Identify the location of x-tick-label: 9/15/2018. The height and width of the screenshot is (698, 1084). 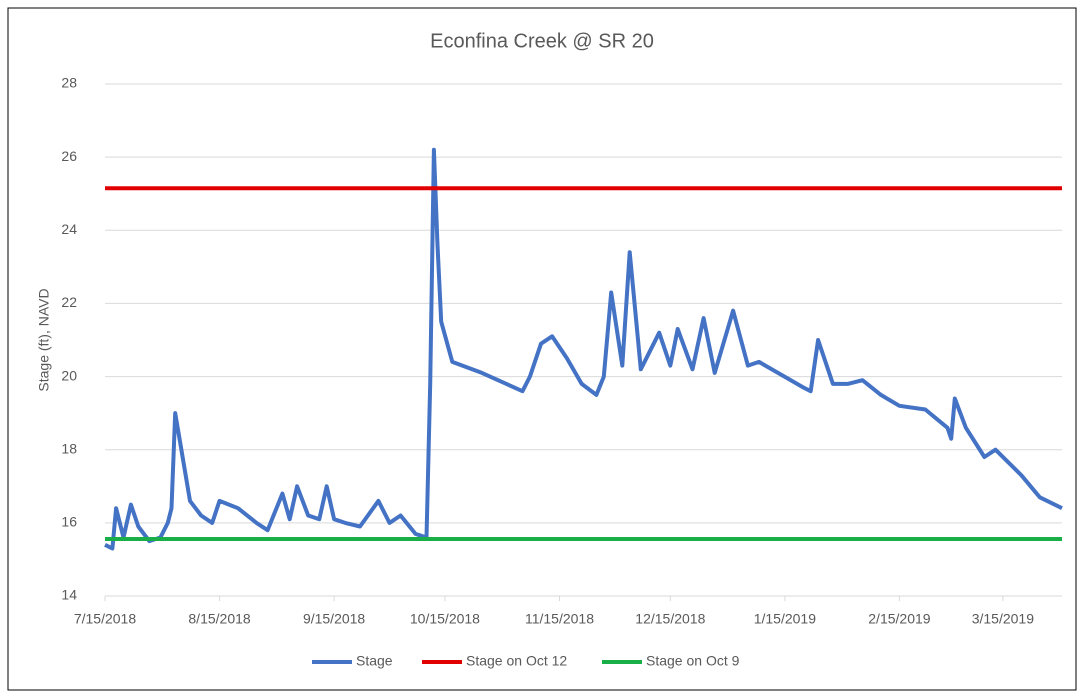
(334, 619).